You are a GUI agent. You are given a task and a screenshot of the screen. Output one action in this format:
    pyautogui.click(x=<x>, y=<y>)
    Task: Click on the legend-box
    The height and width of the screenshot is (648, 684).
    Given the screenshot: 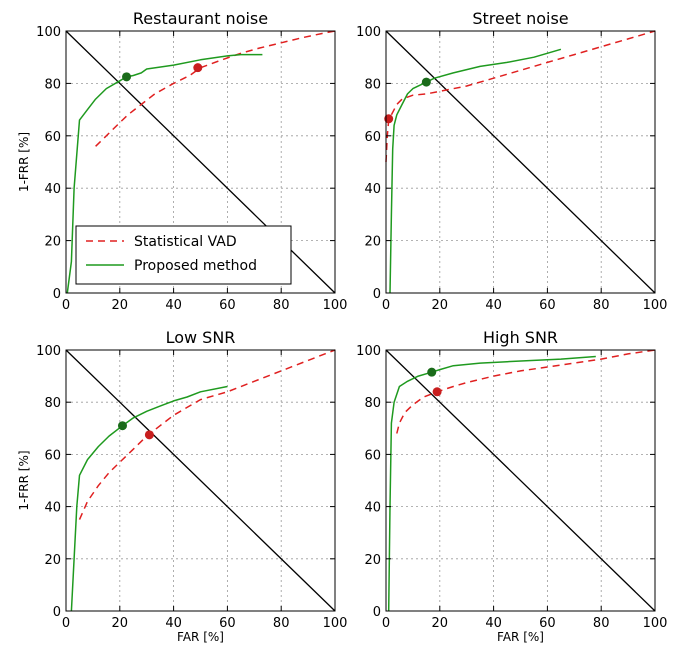 What is the action you would take?
    pyautogui.click(x=183, y=255)
    